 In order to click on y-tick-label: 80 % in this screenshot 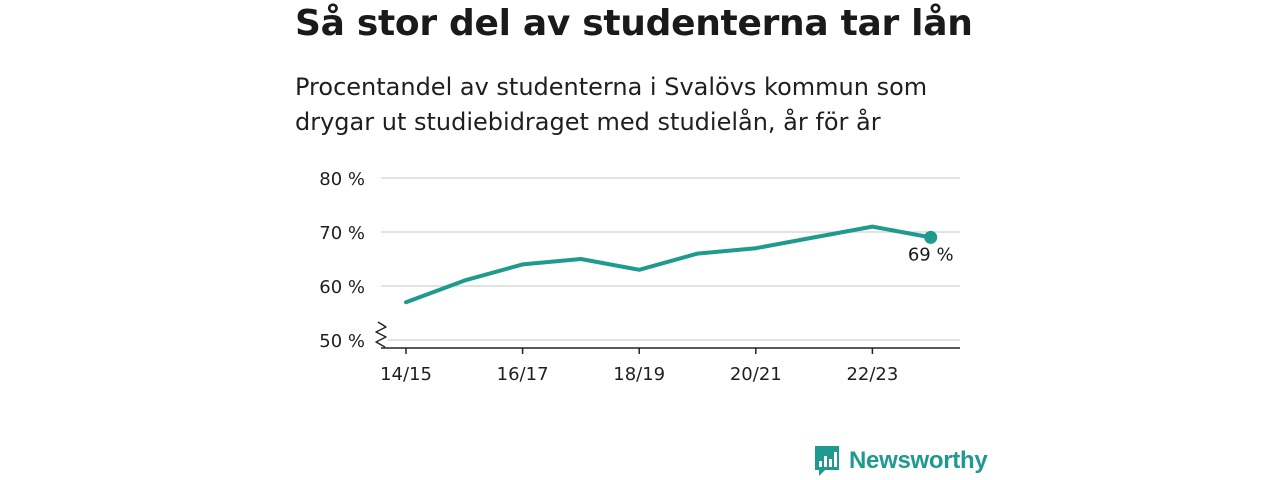, I will do `click(342, 179)`.